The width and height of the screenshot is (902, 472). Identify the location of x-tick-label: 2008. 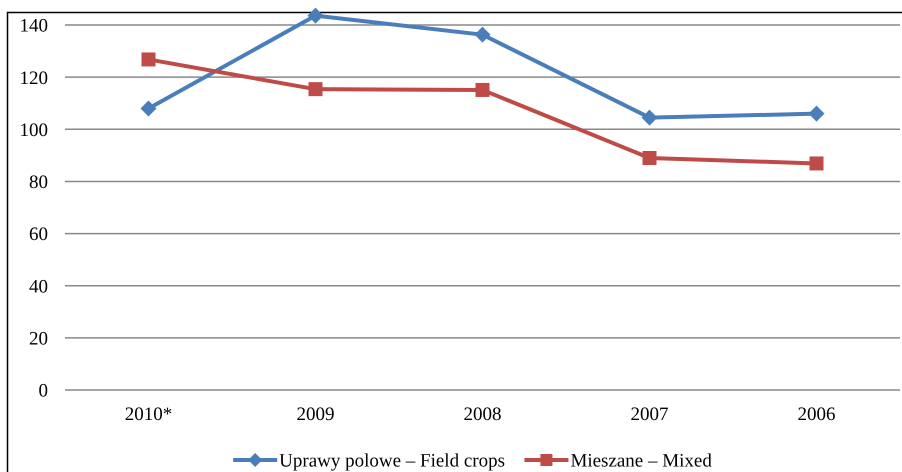
(483, 414).